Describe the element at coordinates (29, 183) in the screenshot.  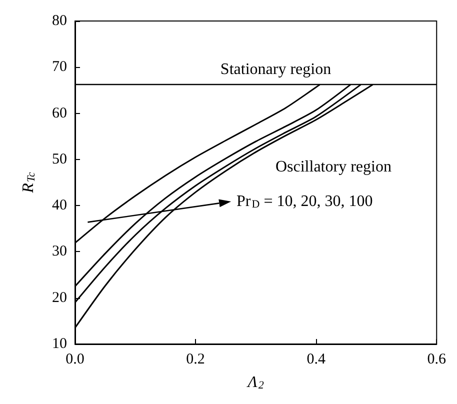
I see `y-axis-title: RTc` at that location.